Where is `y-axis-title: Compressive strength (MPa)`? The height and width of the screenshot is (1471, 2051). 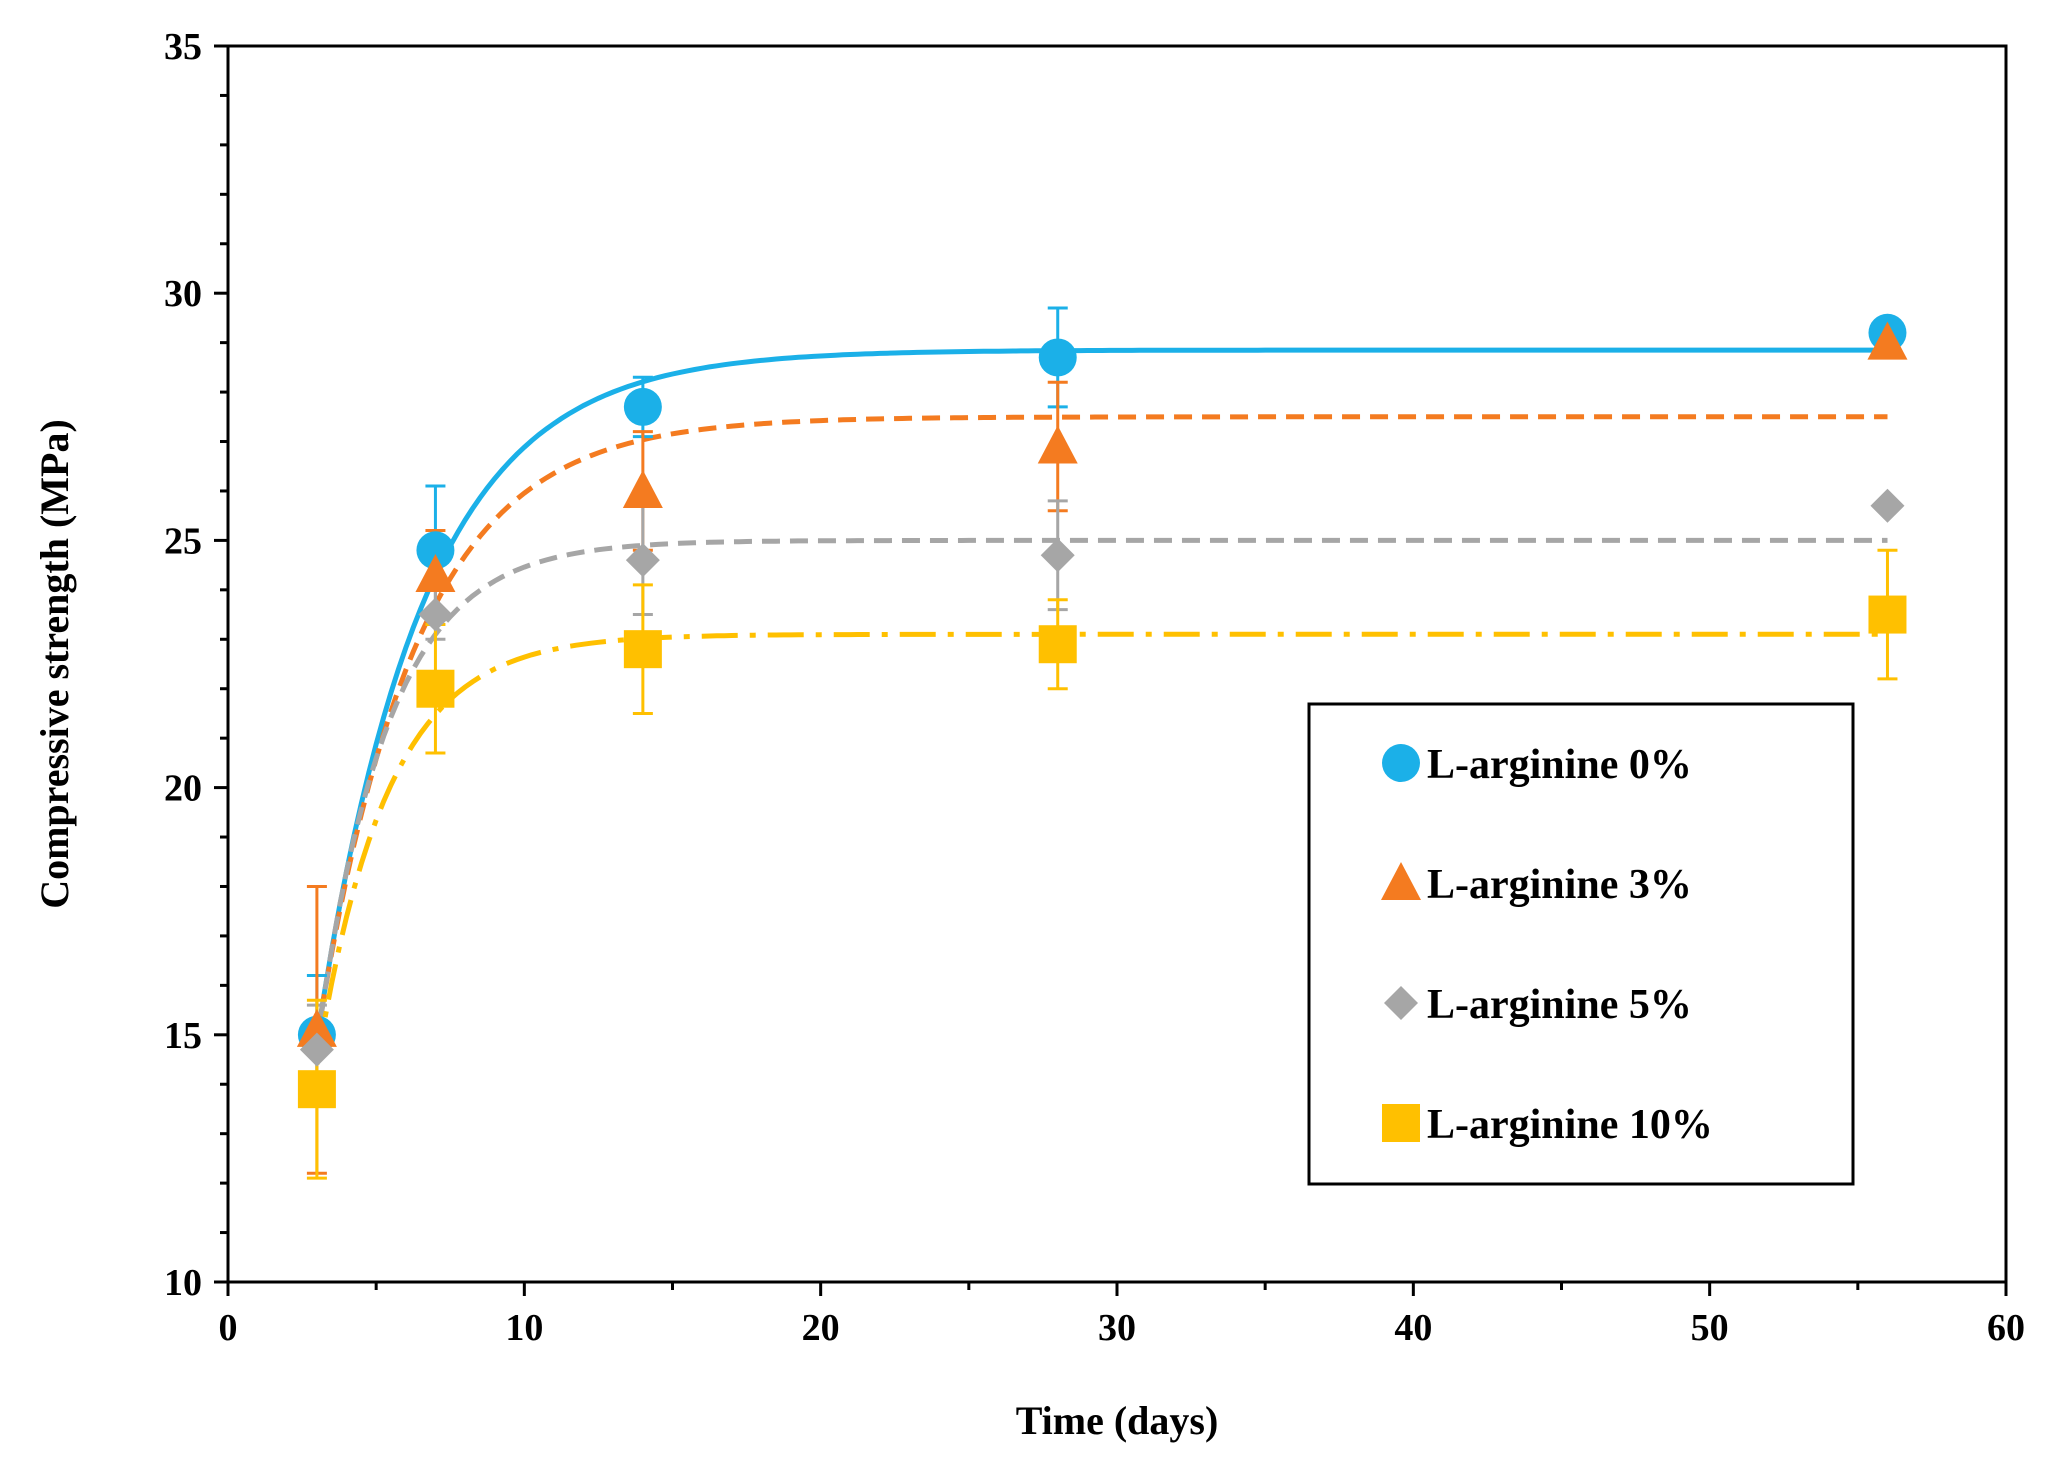
y-axis-title: Compressive strength (MPa) is located at coordinates (54, 664).